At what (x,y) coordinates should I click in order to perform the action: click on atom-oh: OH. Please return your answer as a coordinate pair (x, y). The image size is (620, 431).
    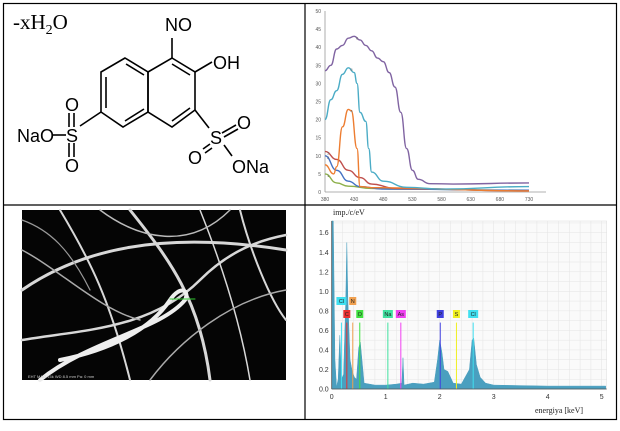
    Looking at the image, I should click on (226, 63).